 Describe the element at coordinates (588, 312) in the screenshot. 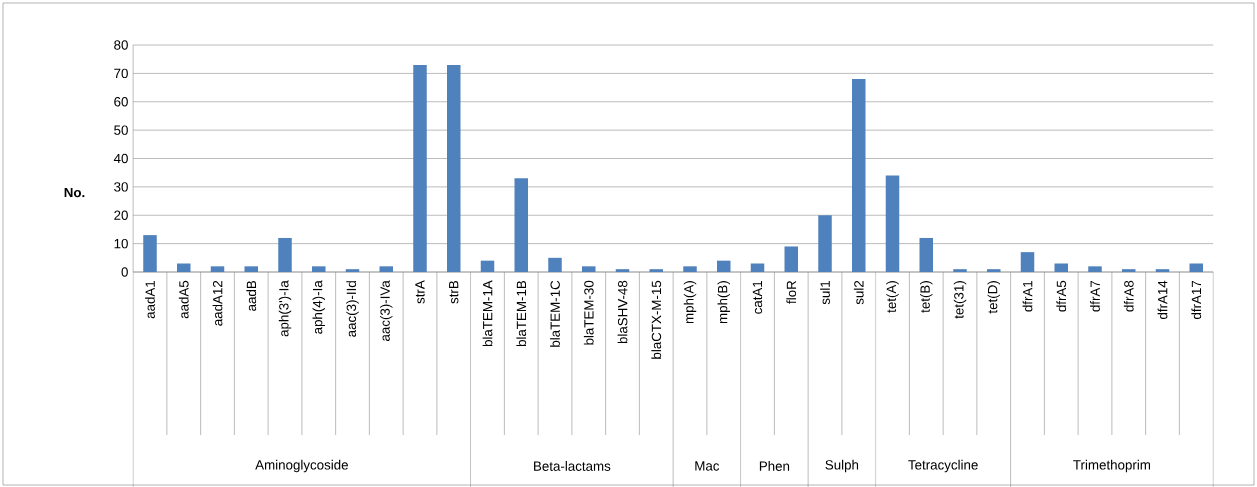

I see `x-tick-label: blaTEM-30` at that location.